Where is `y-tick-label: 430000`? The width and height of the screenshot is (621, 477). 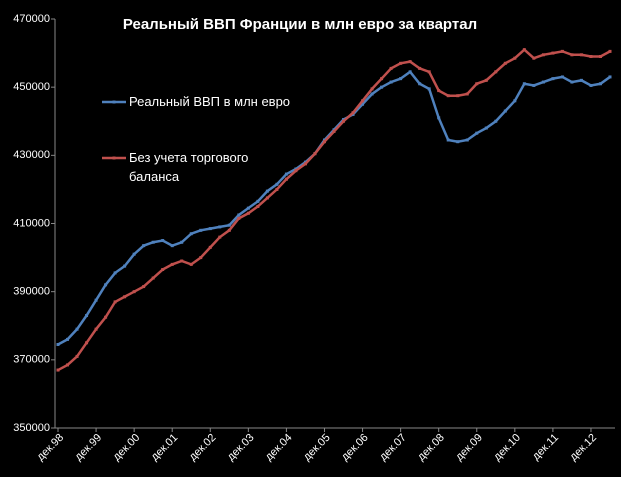
y-tick-label: 430000 is located at coordinates (31, 155).